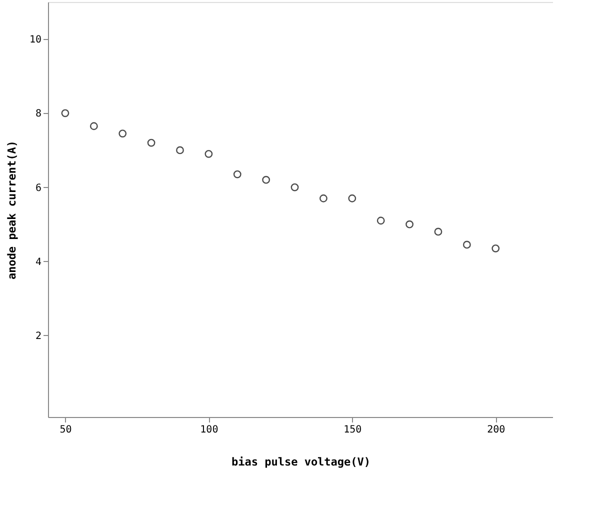 Image resolution: width=598 pixels, height=507 pixels. I want to click on y-tick-label: 2, so click(38, 336).